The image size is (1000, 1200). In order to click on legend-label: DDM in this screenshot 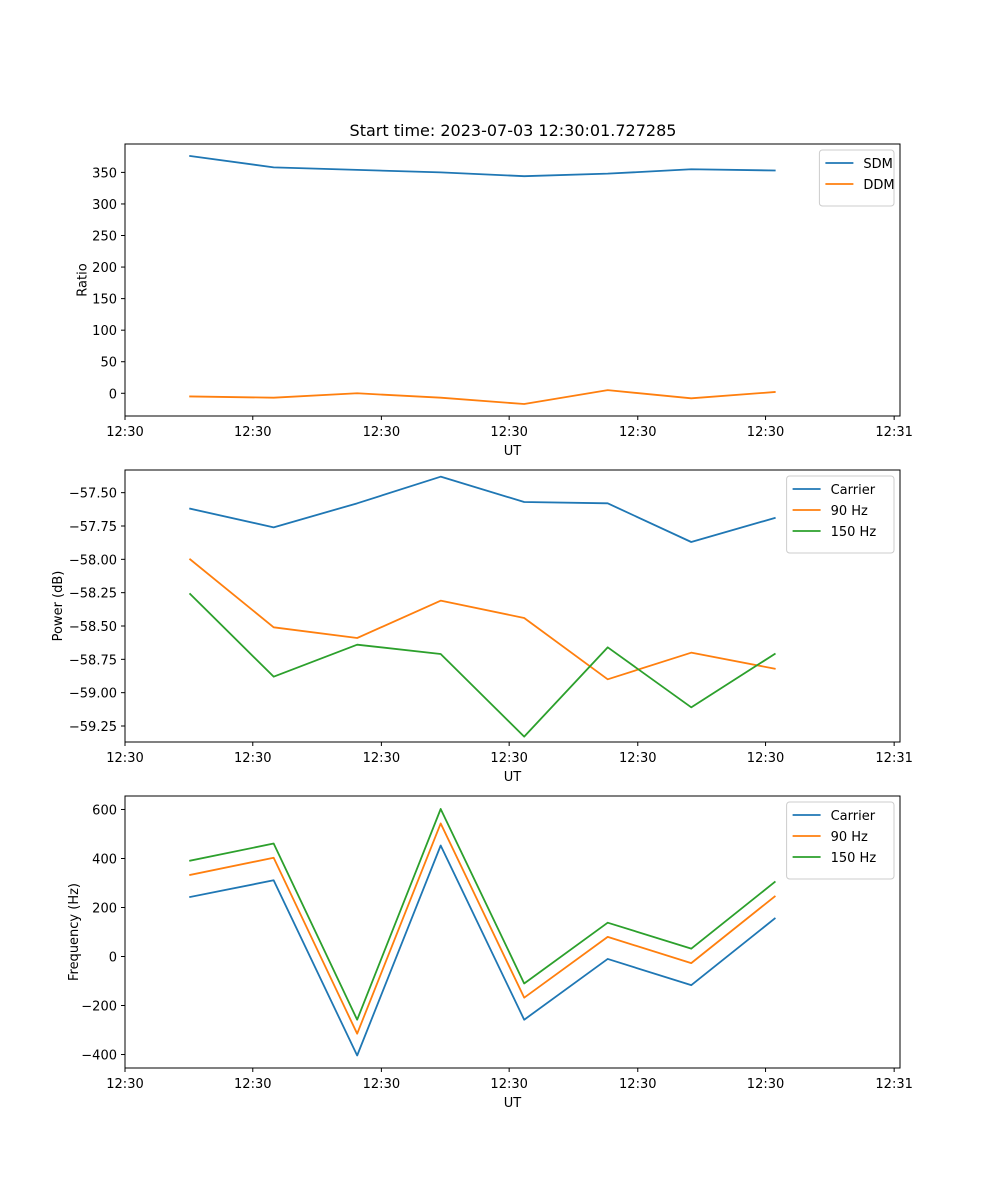, I will do `click(878, 185)`.